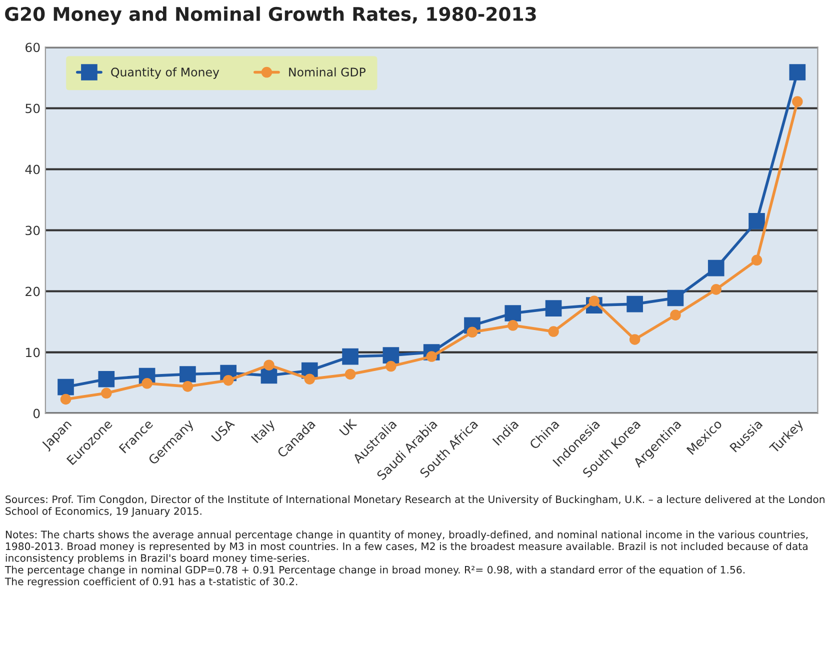  I want to click on y-tick-label: 20, so click(33, 291).